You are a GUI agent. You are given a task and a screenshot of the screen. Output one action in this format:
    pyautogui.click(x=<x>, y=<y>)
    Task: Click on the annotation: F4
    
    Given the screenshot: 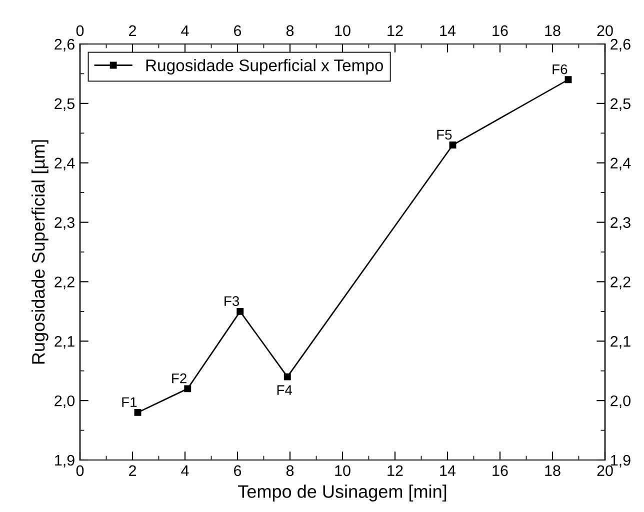 What is the action you would take?
    pyautogui.click(x=284, y=390)
    